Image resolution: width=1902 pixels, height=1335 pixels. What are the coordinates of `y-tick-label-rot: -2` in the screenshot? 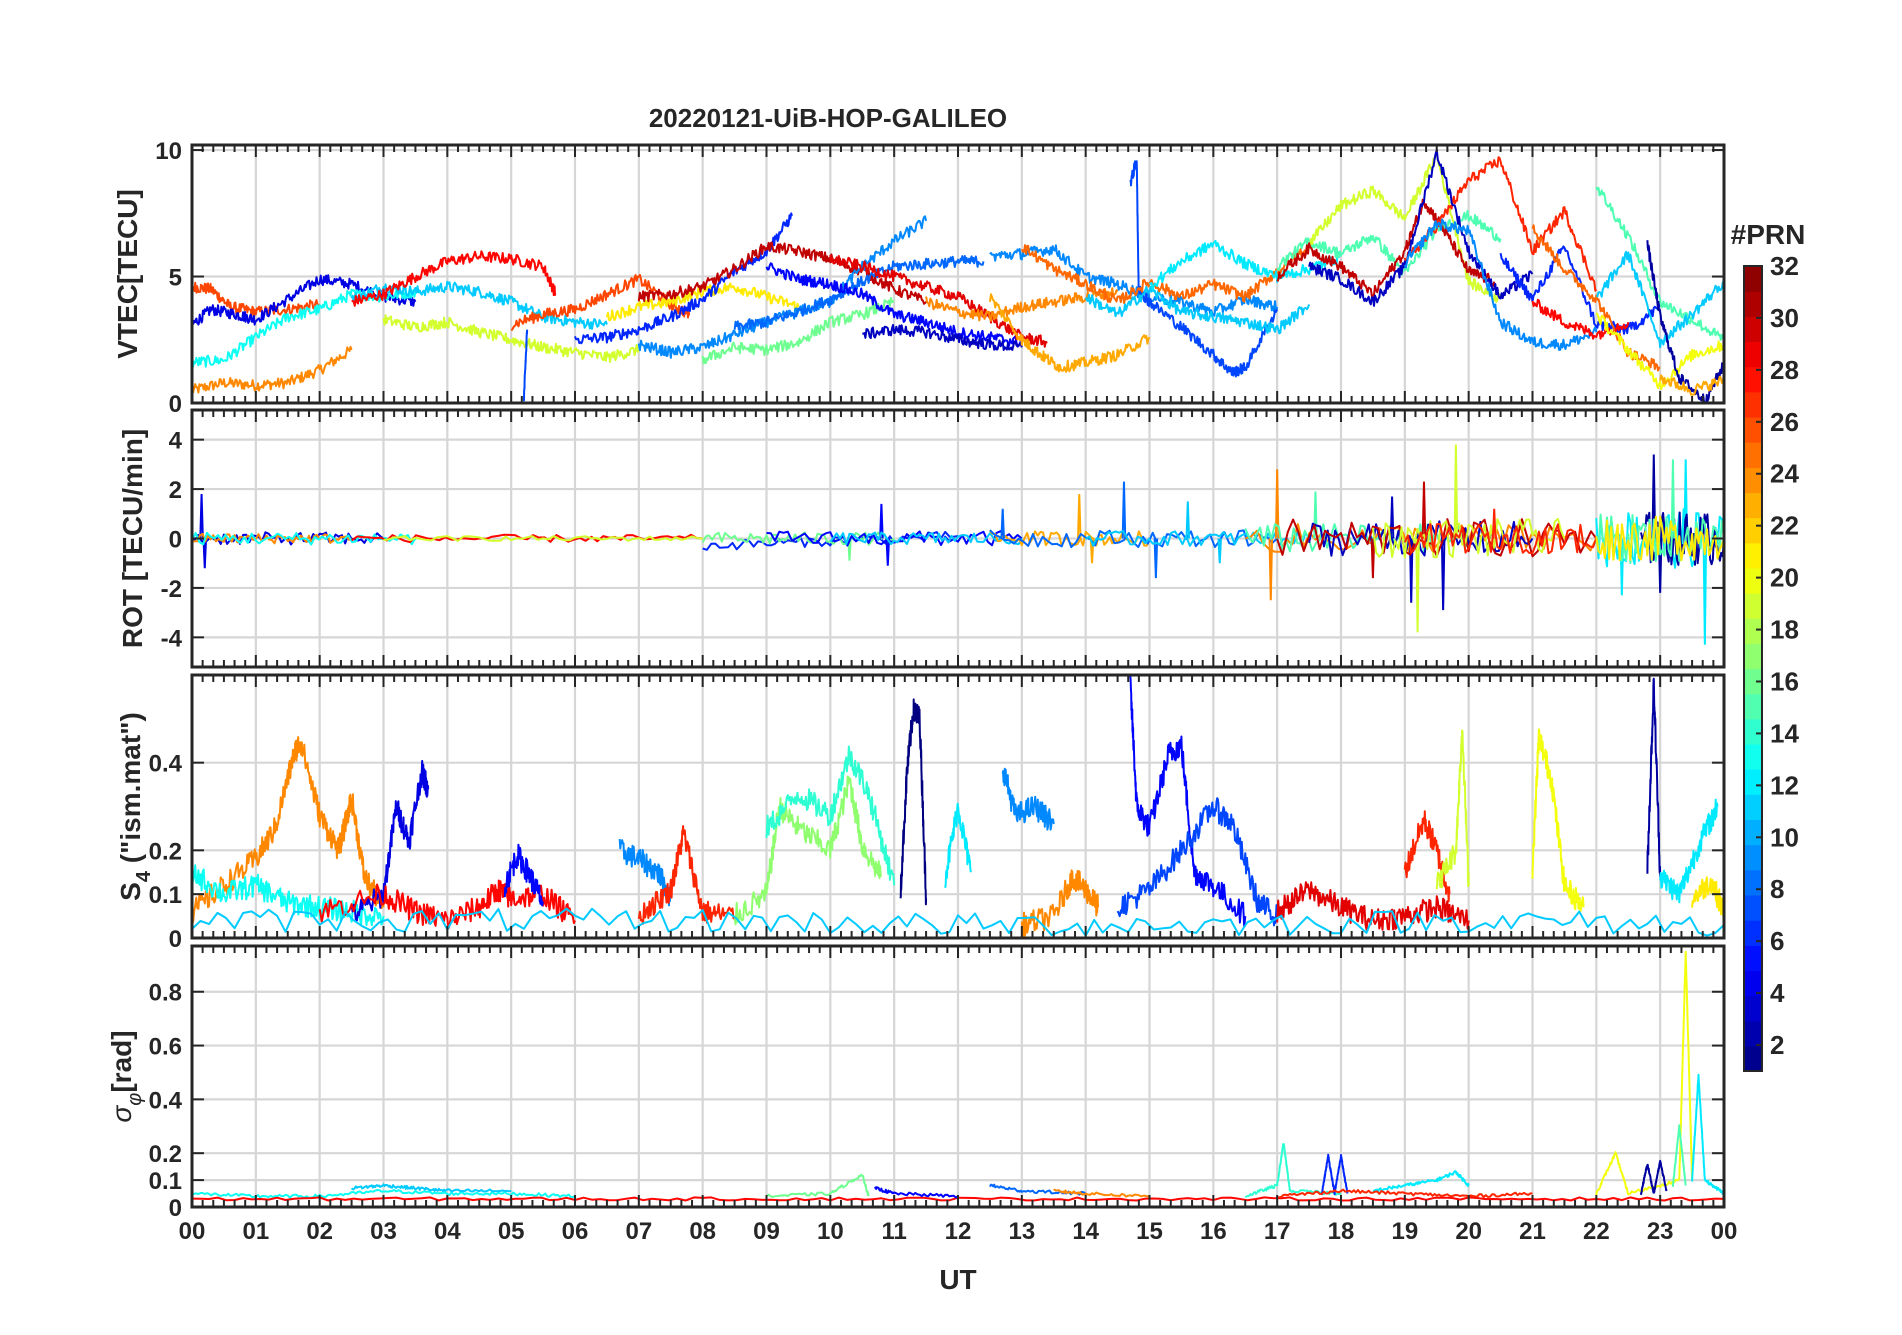 It's located at (171, 589).